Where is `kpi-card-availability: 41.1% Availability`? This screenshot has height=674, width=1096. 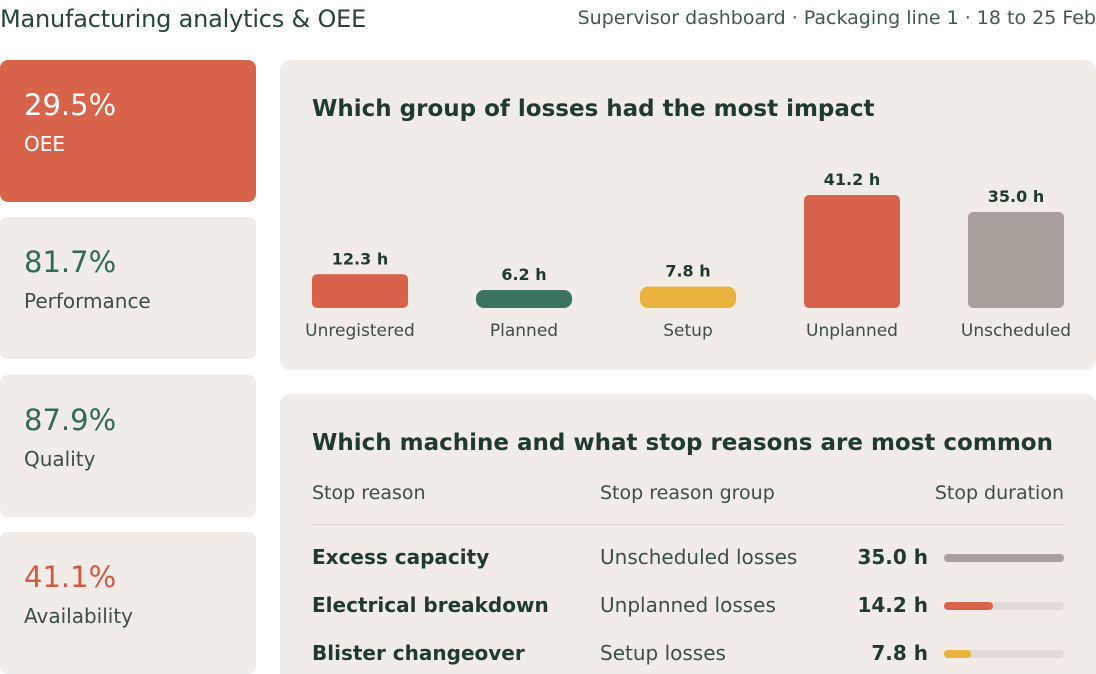
kpi-card-availability: 41.1% Availability is located at coordinates (128, 603).